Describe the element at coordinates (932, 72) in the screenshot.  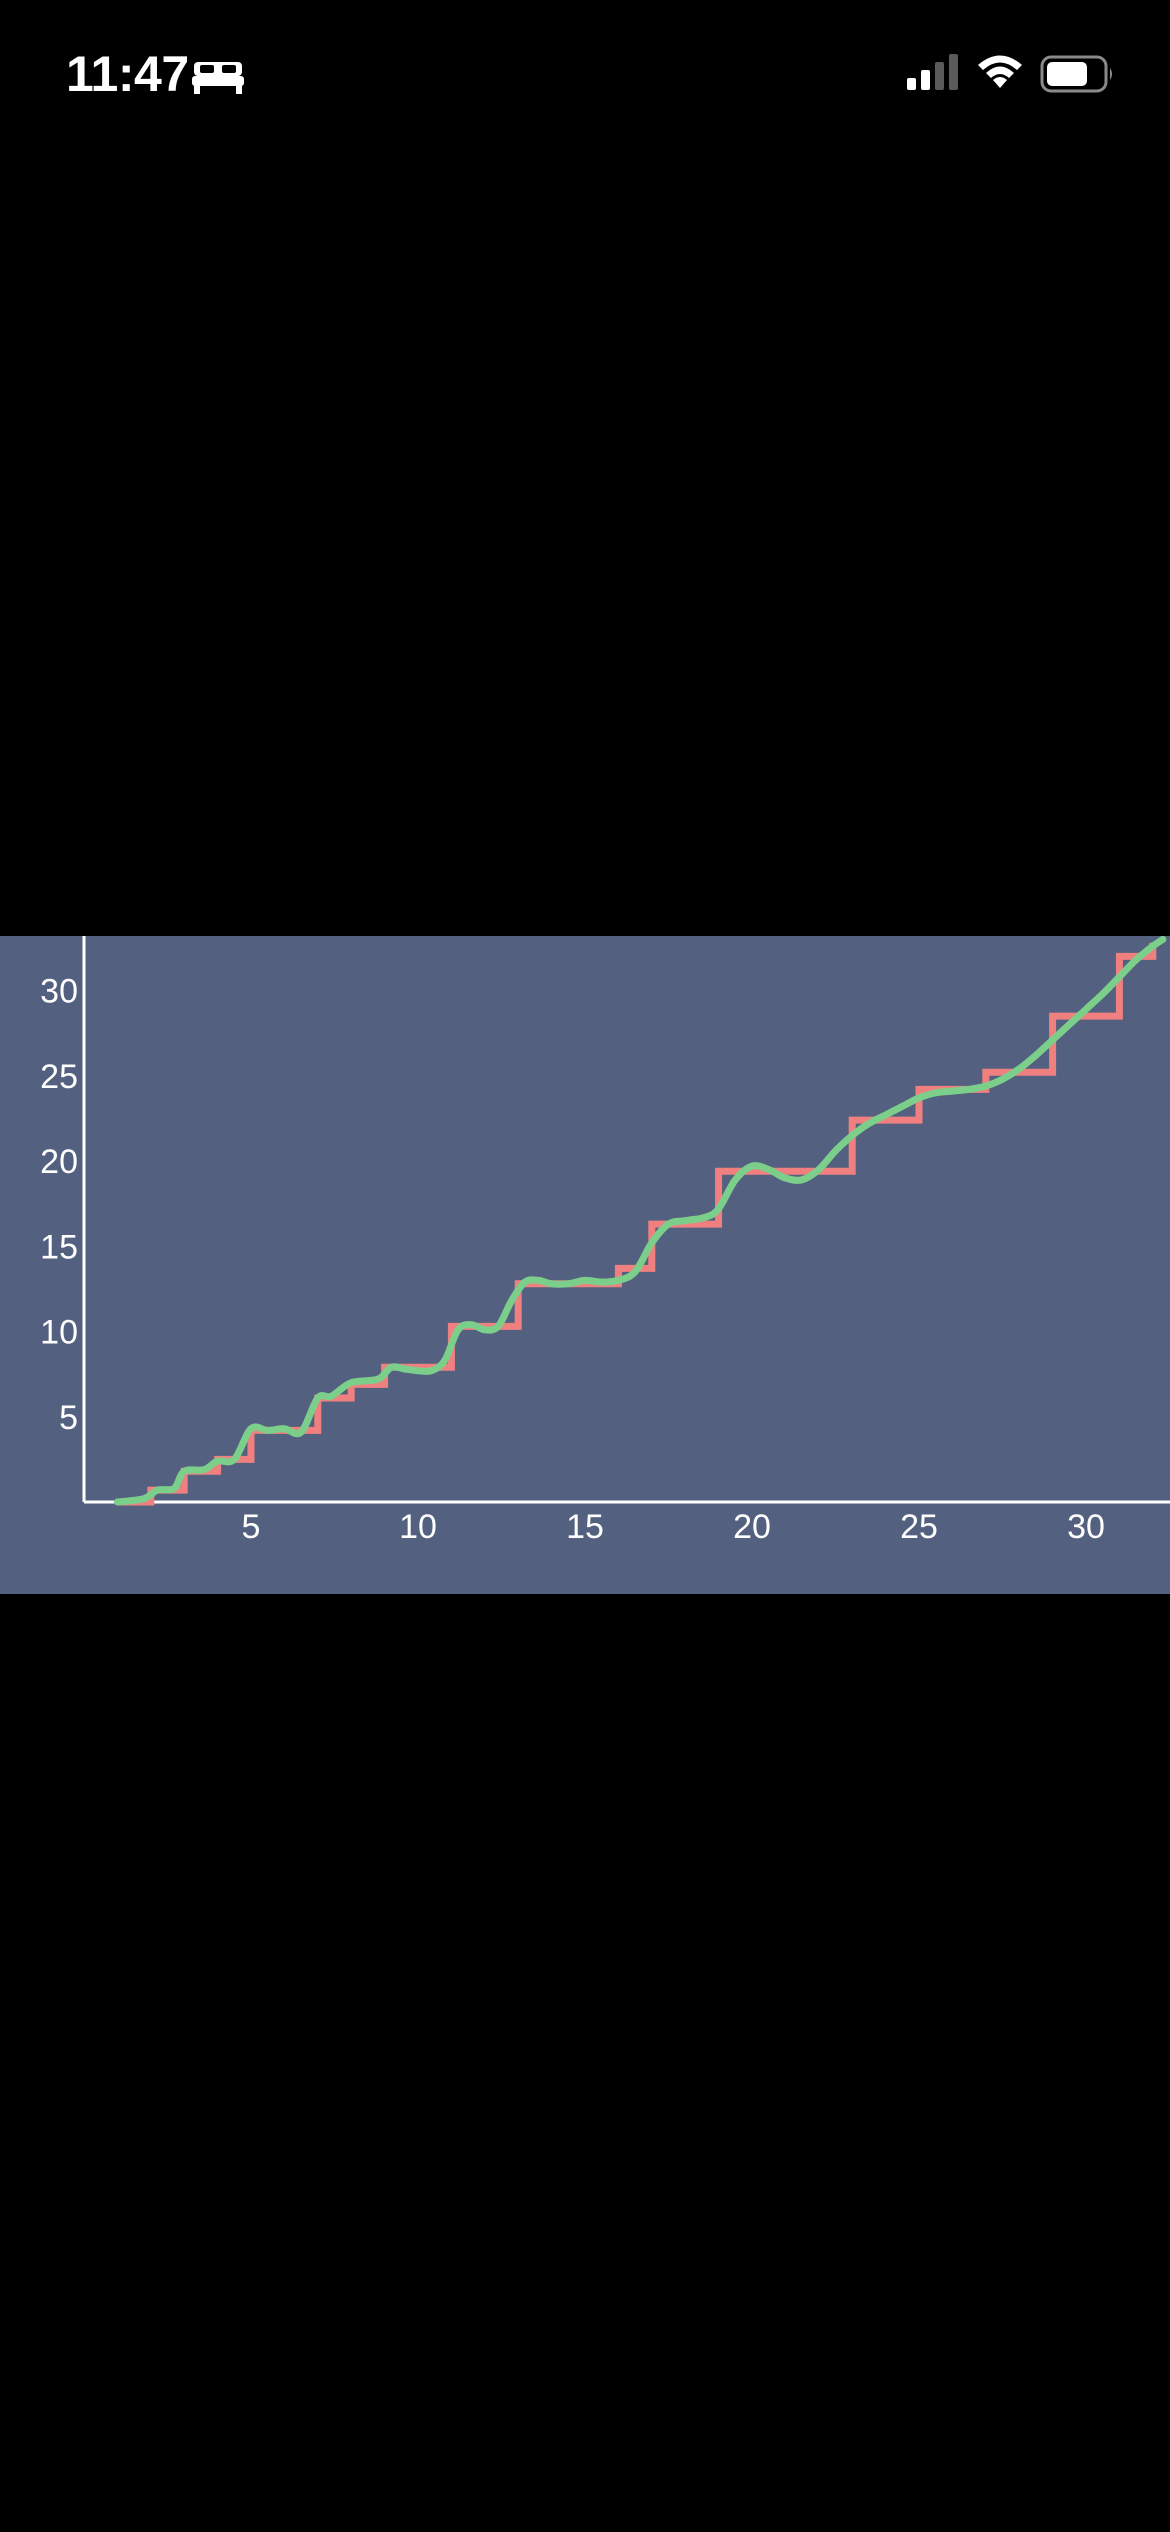
I see `cellular-signal-icon` at that location.